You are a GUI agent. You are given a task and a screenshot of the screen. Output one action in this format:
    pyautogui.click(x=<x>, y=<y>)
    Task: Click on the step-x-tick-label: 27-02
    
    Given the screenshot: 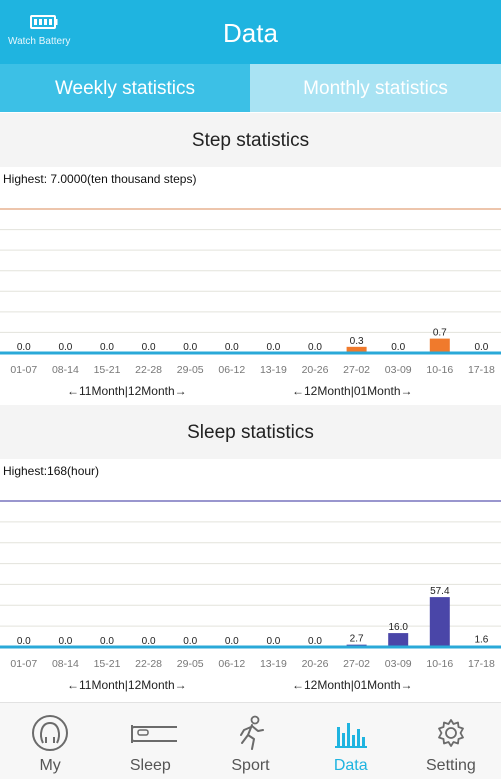 What is the action you would take?
    pyautogui.click(x=356, y=370)
    